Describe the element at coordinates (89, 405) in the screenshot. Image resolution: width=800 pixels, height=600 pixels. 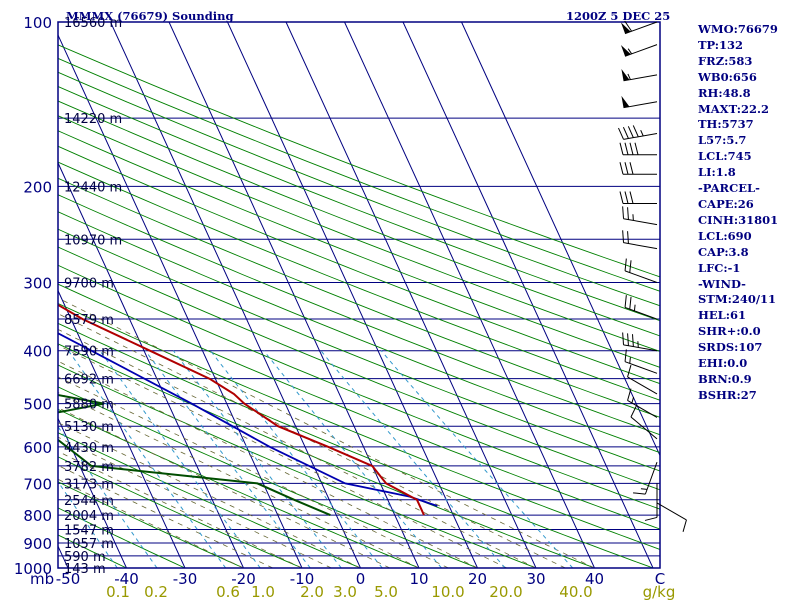
I see `height-label: 5880 m` at that location.